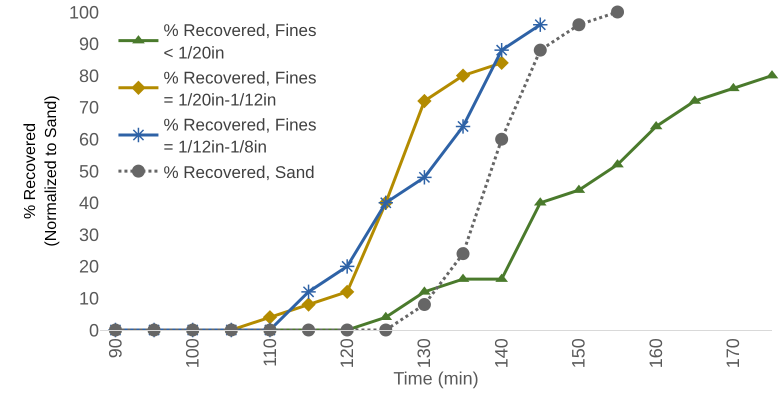  Describe the element at coordinates (88, 266) in the screenshot. I see `y-tick-label: 20` at that location.